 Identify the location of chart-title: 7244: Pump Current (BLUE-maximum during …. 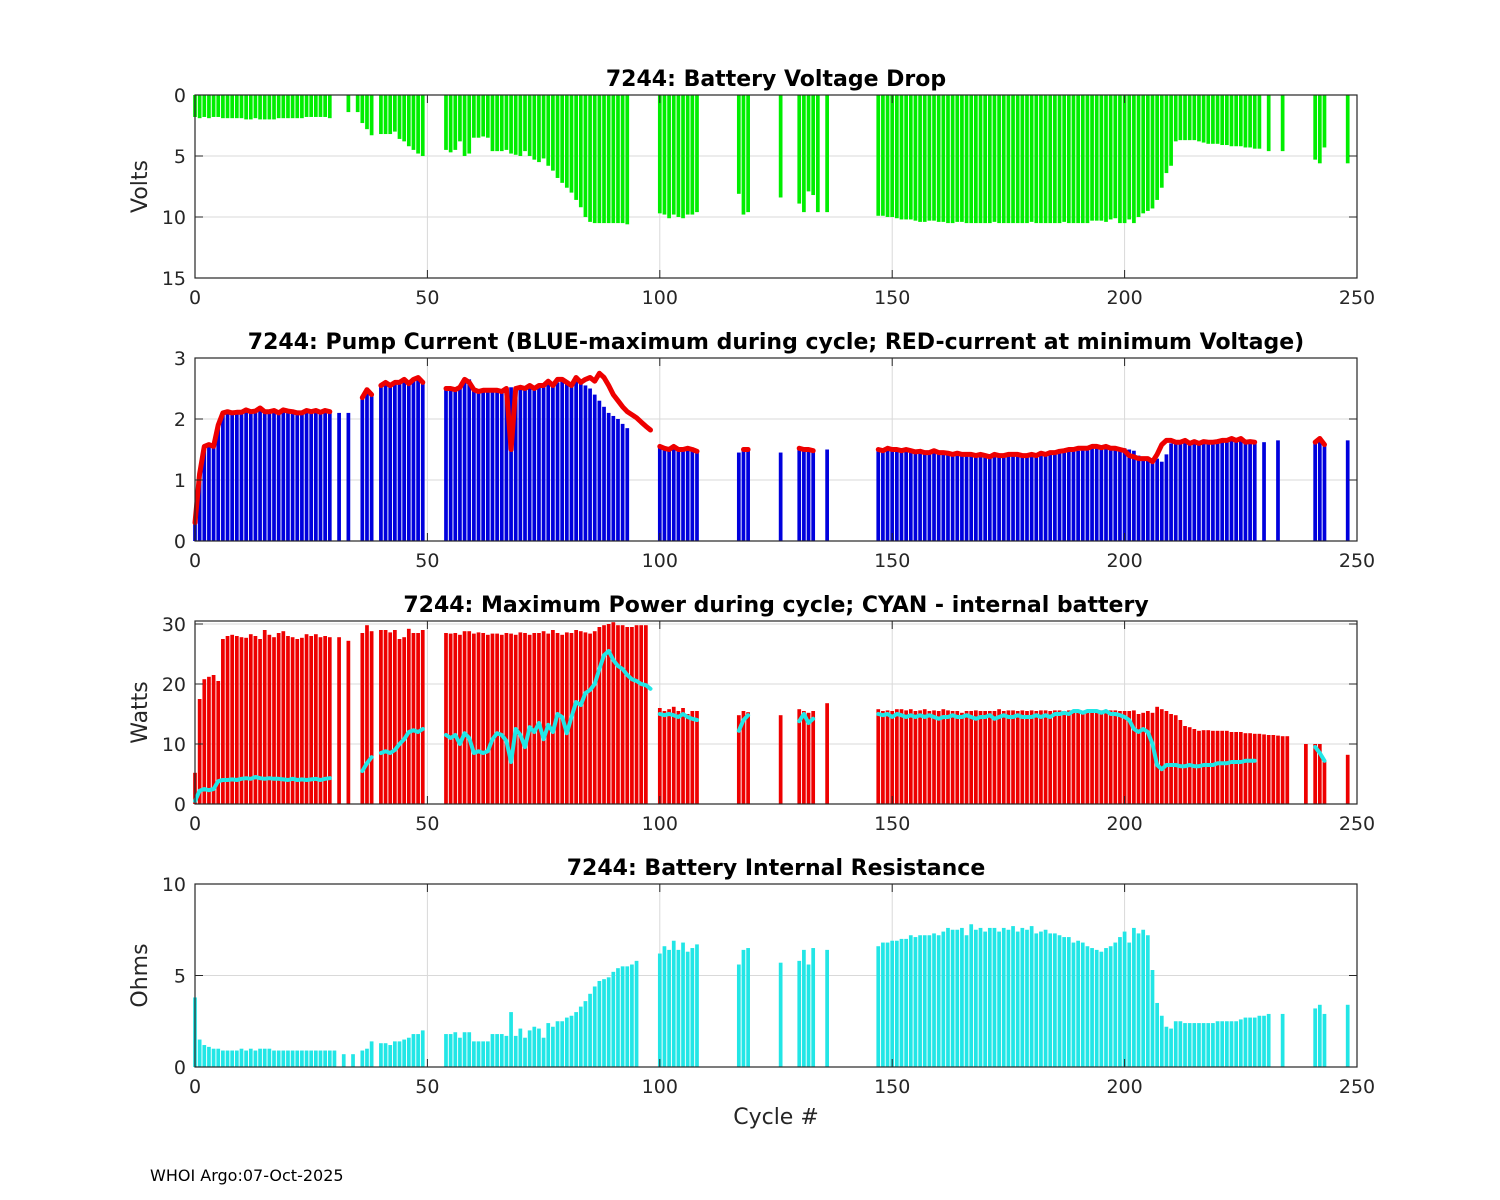
(776, 342).